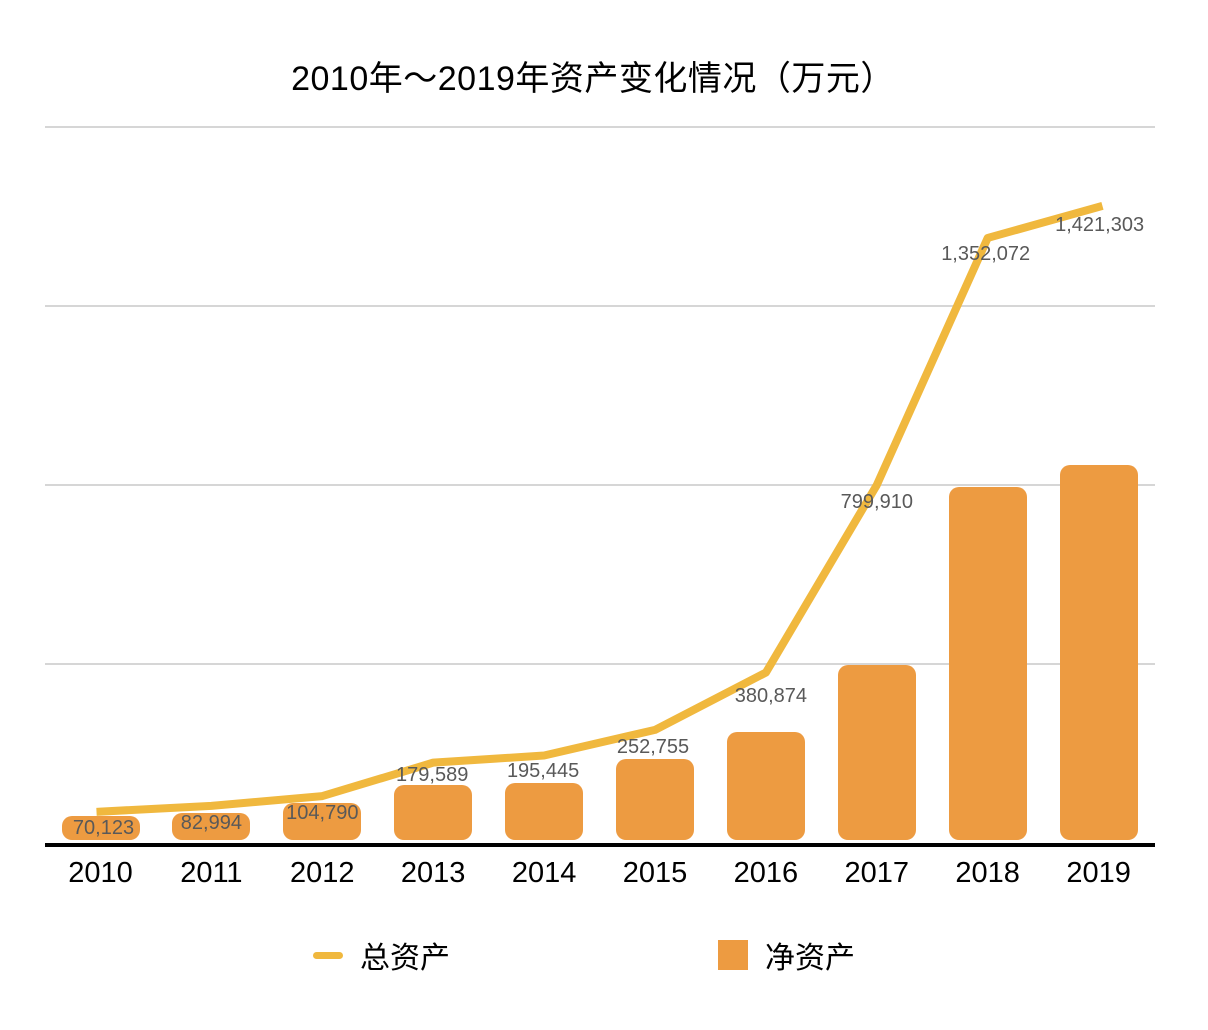 The width and height of the screenshot is (1208, 1030). Describe the element at coordinates (211, 873) in the screenshot. I see `x-tick-2011: 2011` at that location.